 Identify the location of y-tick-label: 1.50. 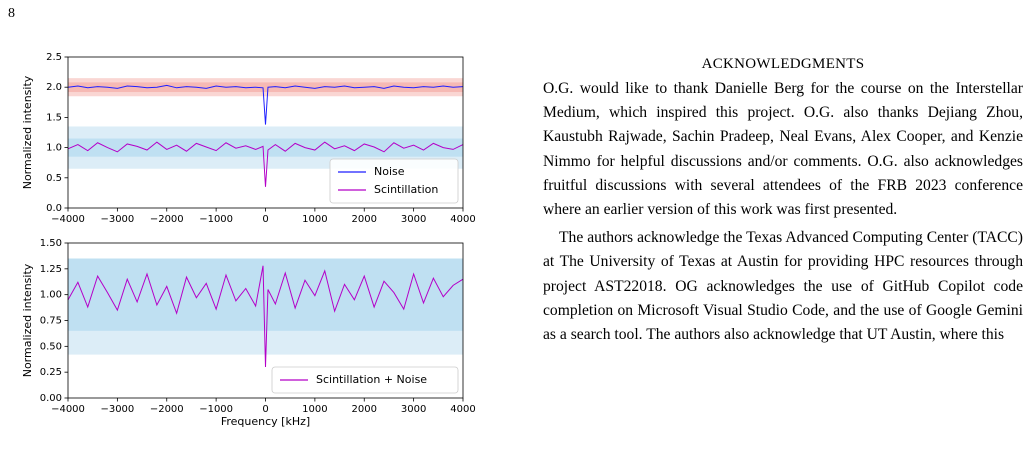
(51, 243).